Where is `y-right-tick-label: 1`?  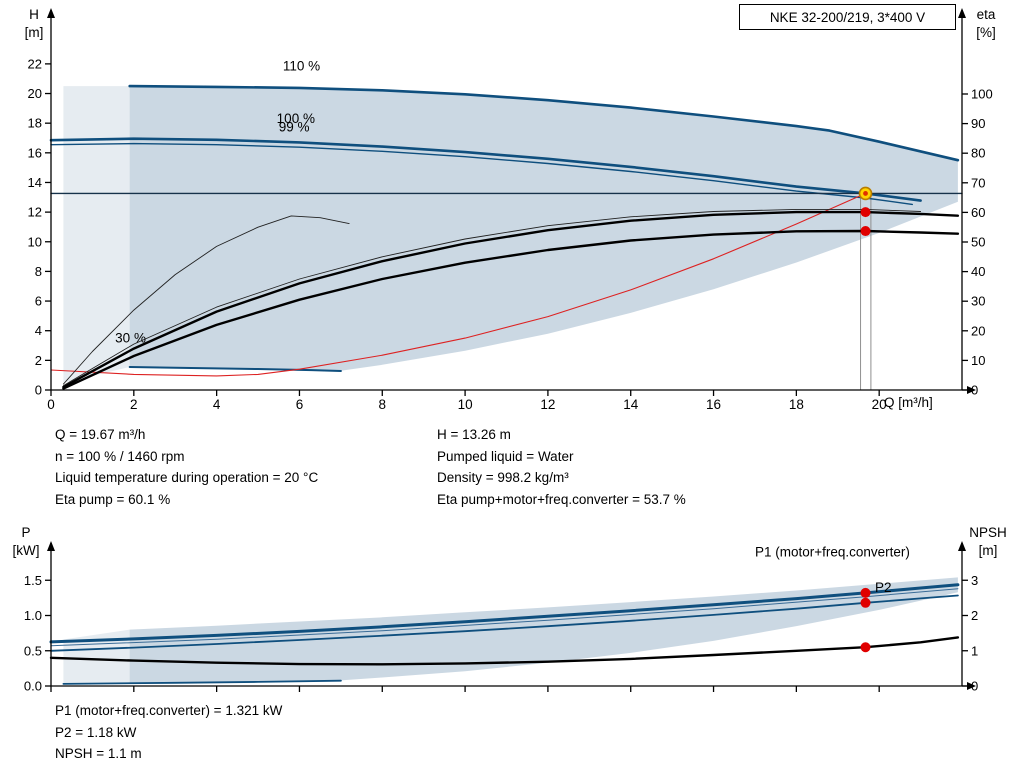 y-right-tick-label: 1 is located at coordinates (974, 650).